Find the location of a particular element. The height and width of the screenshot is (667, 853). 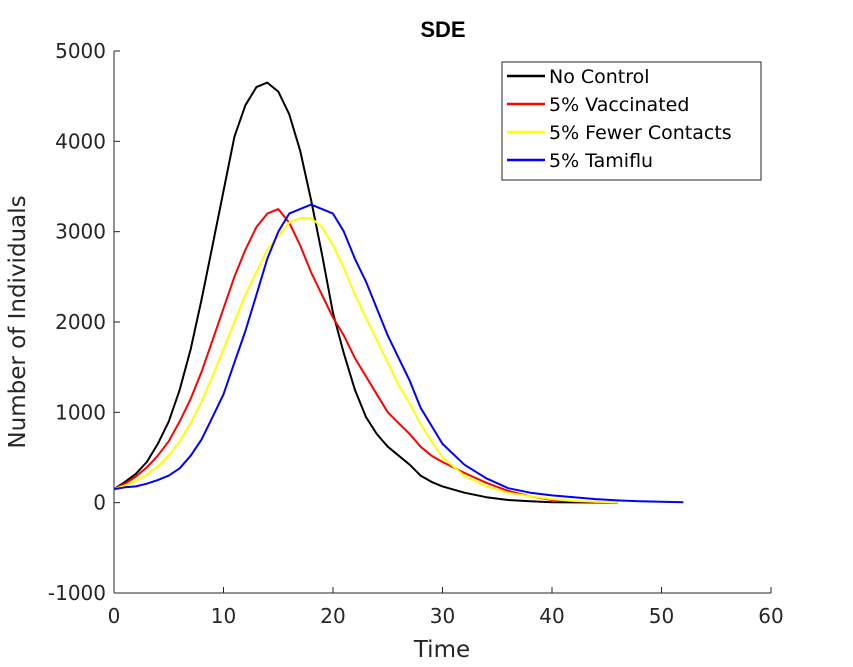

x-tick-label: 30 is located at coordinates (442, 616).